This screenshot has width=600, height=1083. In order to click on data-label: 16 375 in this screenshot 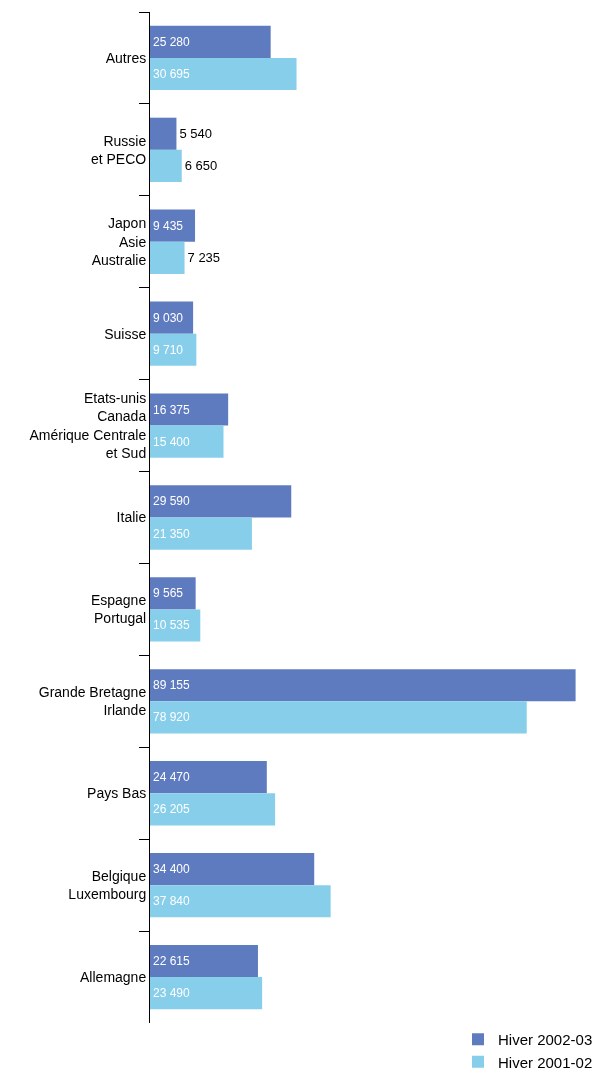, I will do `click(172, 409)`.